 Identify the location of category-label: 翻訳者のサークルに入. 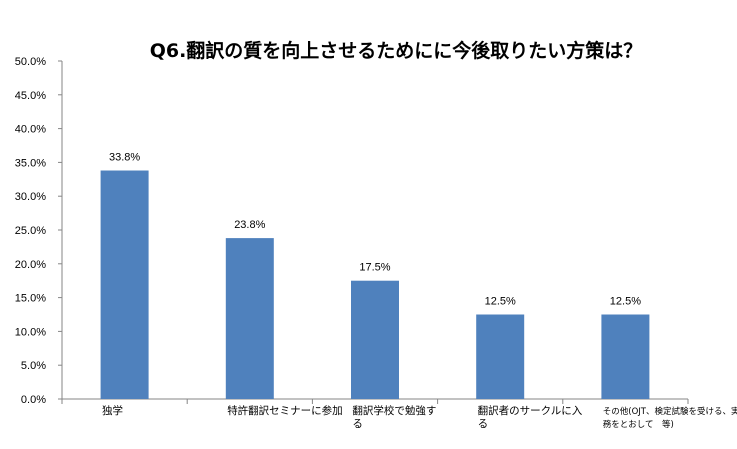
(530, 410).